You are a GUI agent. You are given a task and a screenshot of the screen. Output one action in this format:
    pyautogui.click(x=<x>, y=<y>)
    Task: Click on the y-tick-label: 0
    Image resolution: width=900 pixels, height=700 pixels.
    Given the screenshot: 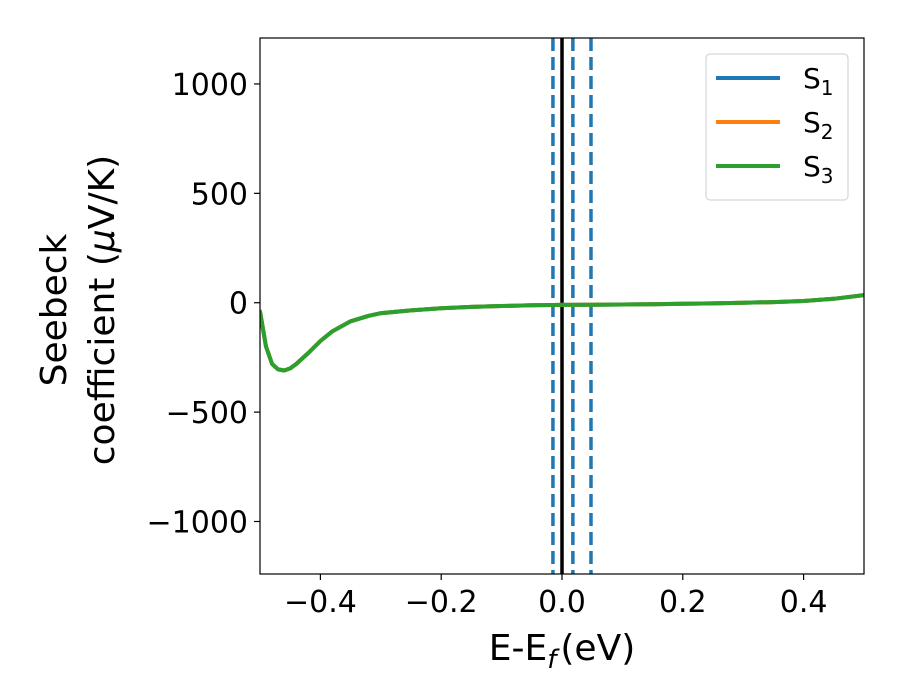 What is the action you would take?
    pyautogui.click(x=238, y=304)
    